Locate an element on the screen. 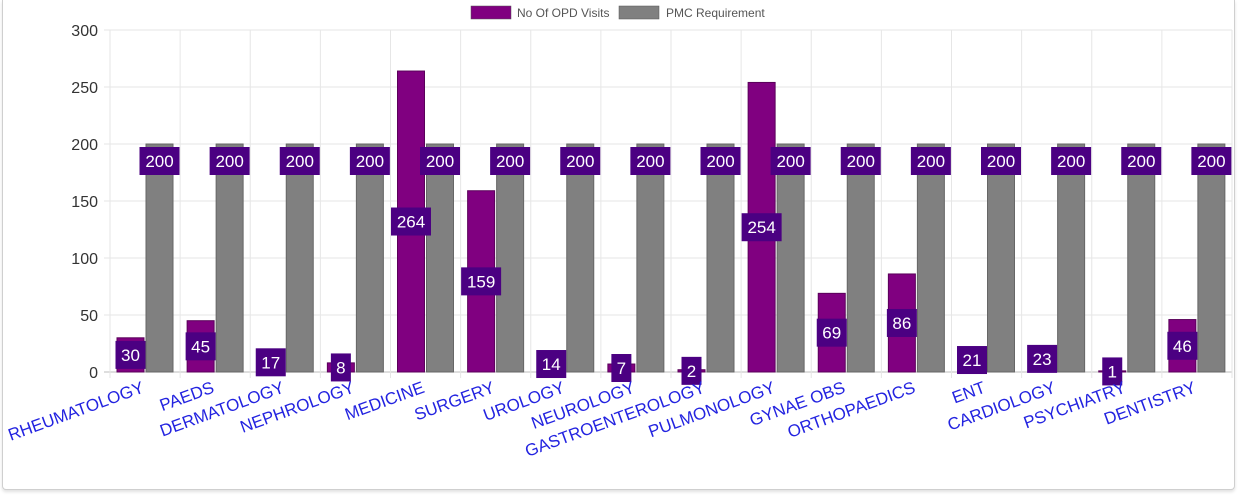 The height and width of the screenshot is (496, 1249). data-label-opd-visits: 46 is located at coordinates (1182, 346).